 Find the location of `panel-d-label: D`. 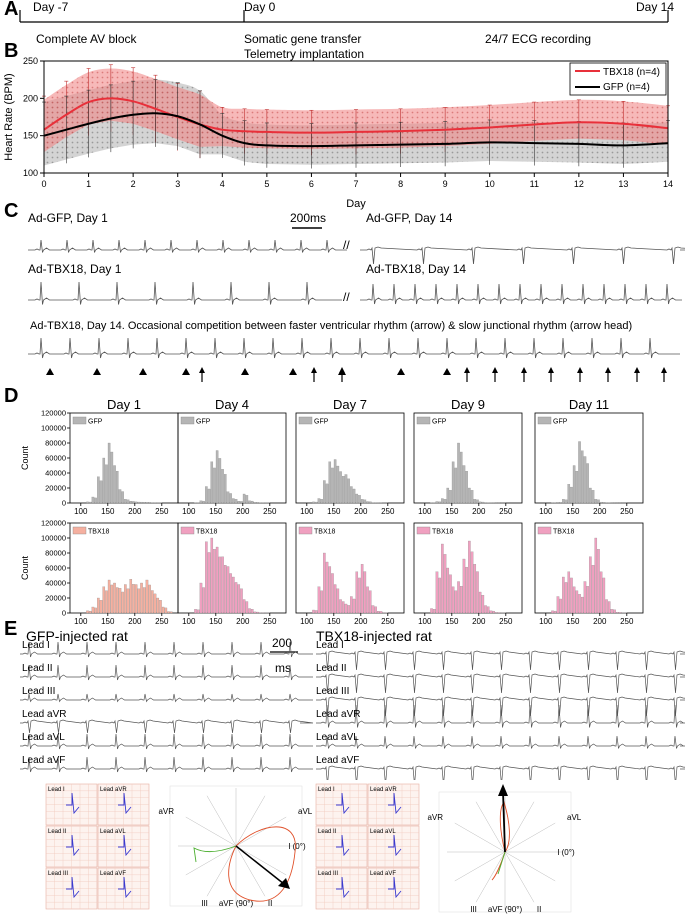

panel-d-label: D is located at coordinates (11, 396).